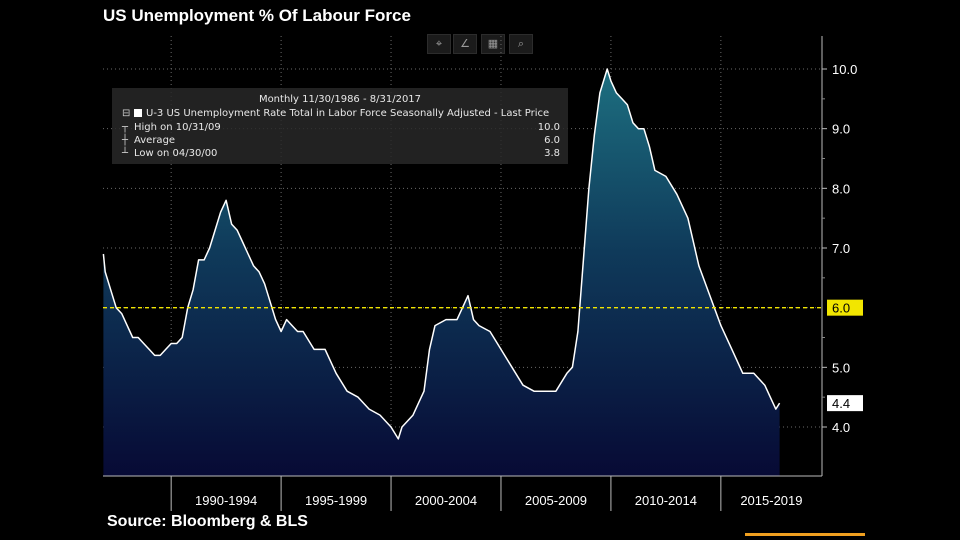  I want to click on legend-row-high: ┬ High on 10/31/09 10.0, so click(341, 128).